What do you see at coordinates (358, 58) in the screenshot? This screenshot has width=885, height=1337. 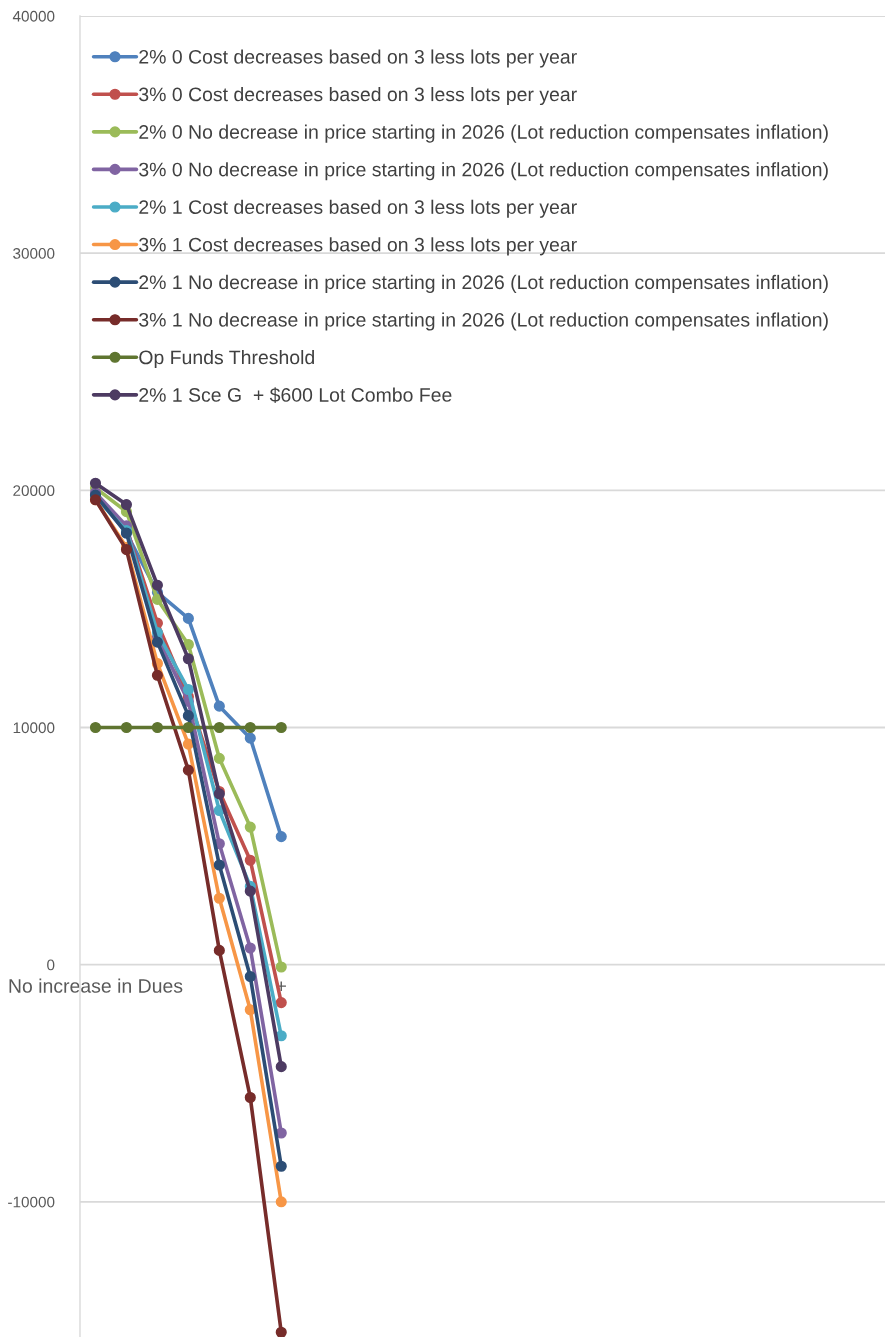 I see `legend-label: 2% 0 Cost decreases based on 3 less lots per year` at bounding box center [358, 58].